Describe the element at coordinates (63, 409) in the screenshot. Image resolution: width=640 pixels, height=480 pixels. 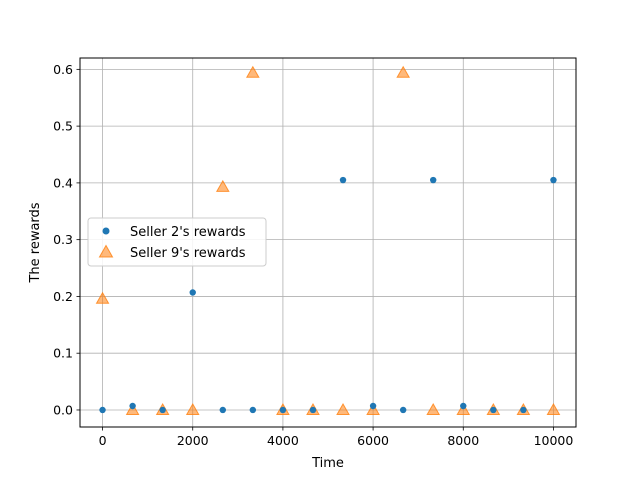
I see `y-tick-label: 0.0` at that location.